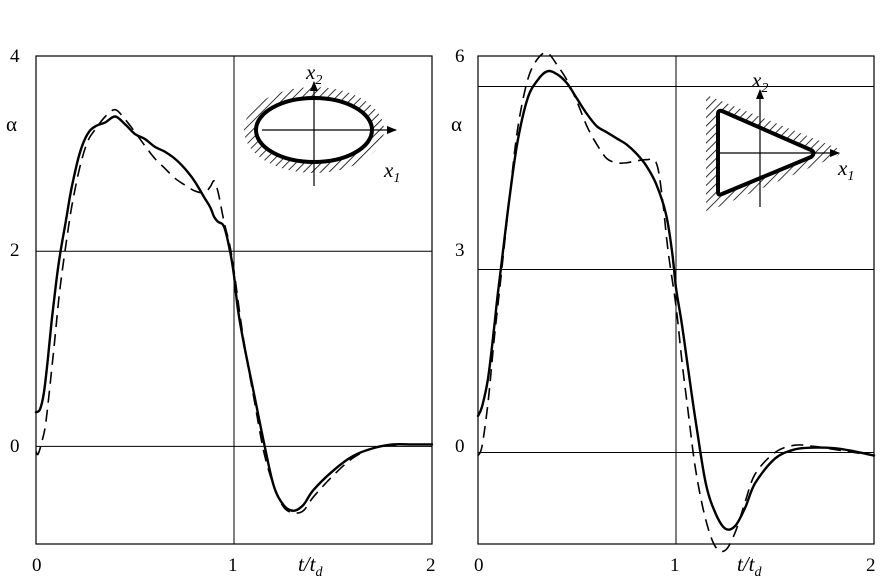 Image resolution: width=884 pixels, height=579 pixels. Describe the element at coordinates (675, 565) in the screenshot. I see `right-x-tick-label: 1` at that location.